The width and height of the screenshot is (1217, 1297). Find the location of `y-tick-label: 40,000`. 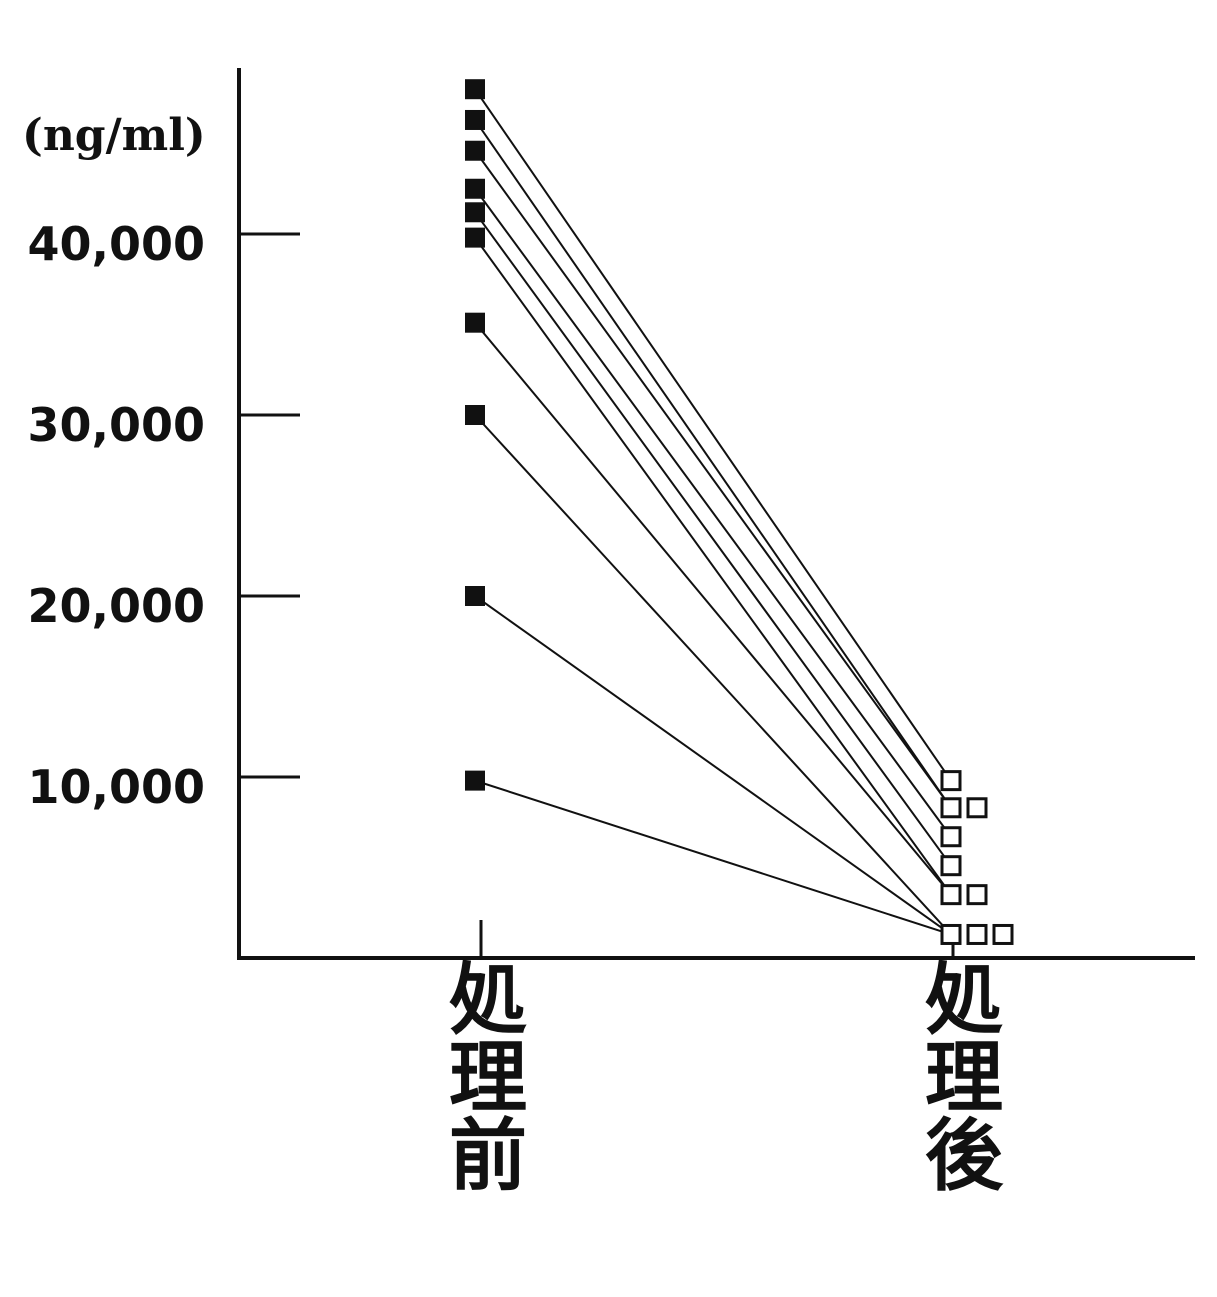

y-tick-label: 40,000 is located at coordinates (116, 244).